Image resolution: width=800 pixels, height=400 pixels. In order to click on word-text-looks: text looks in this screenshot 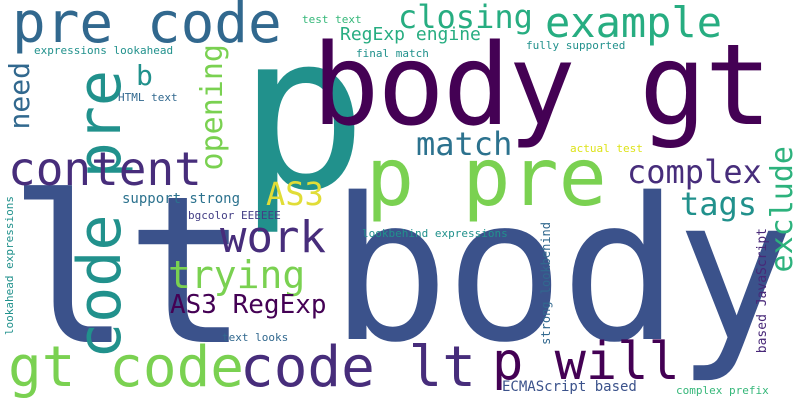, I will do `click(255, 337)`.